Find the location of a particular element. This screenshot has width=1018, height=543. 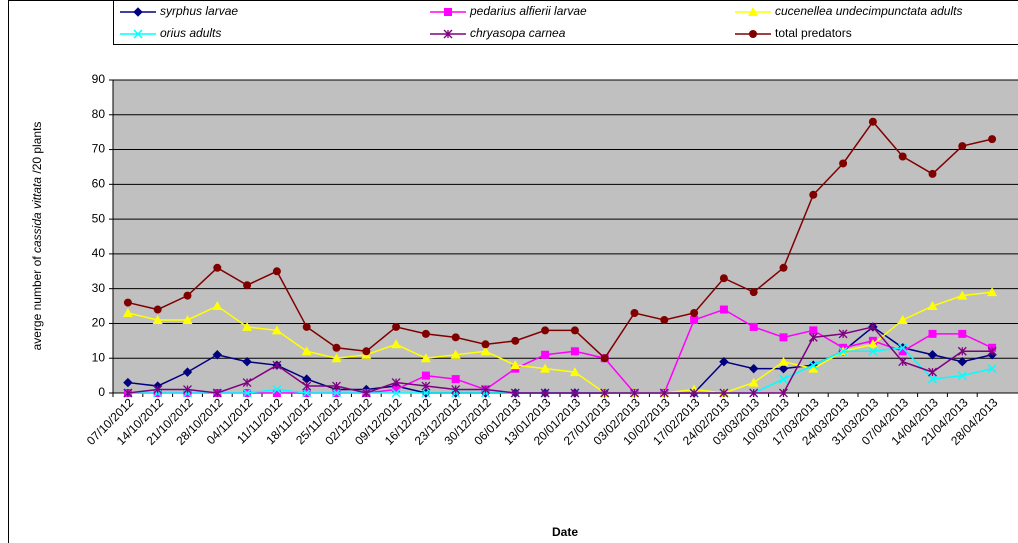

legend-label: orius adults is located at coordinates (190, 33).